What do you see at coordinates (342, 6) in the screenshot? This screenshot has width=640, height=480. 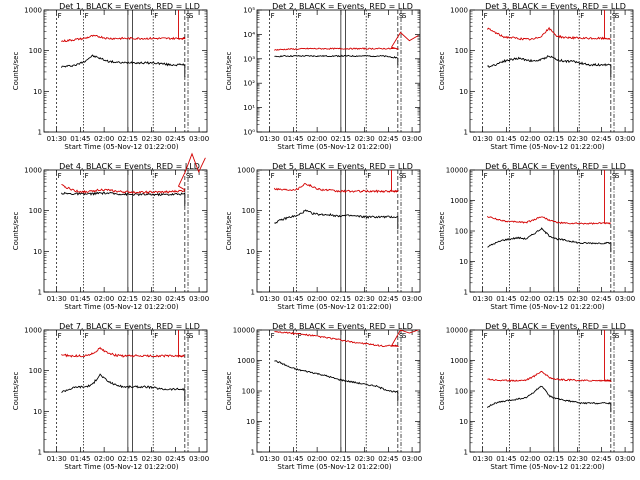 I see `panel-title: Det 2, BLACK = Events, RED = LLD` at bounding box center [342, 6].